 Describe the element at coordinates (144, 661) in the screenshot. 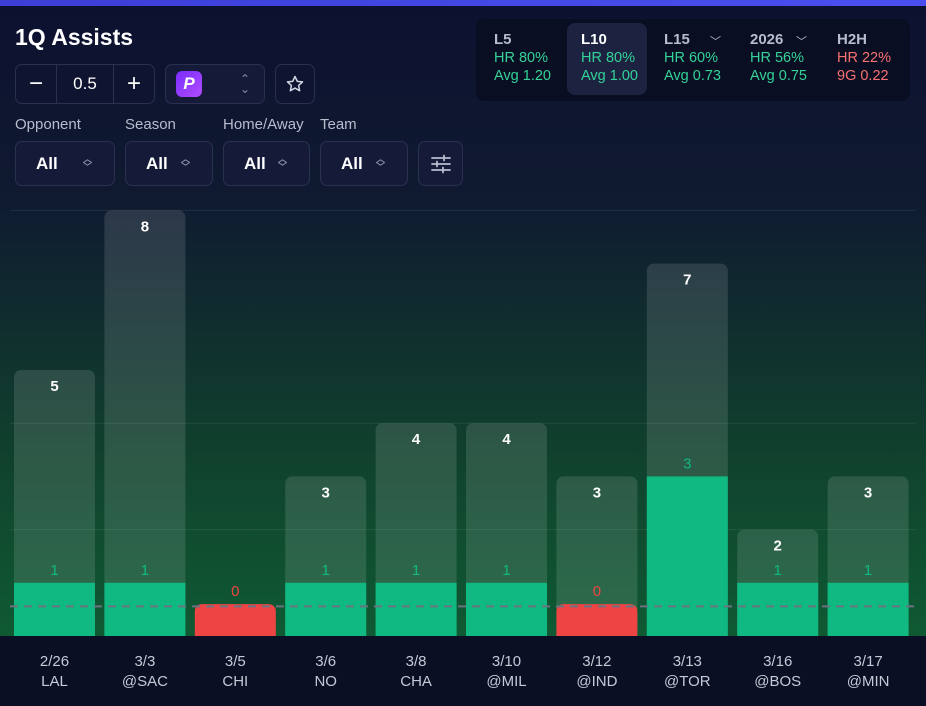

I see `x-tick-date: 3/3` at that location.